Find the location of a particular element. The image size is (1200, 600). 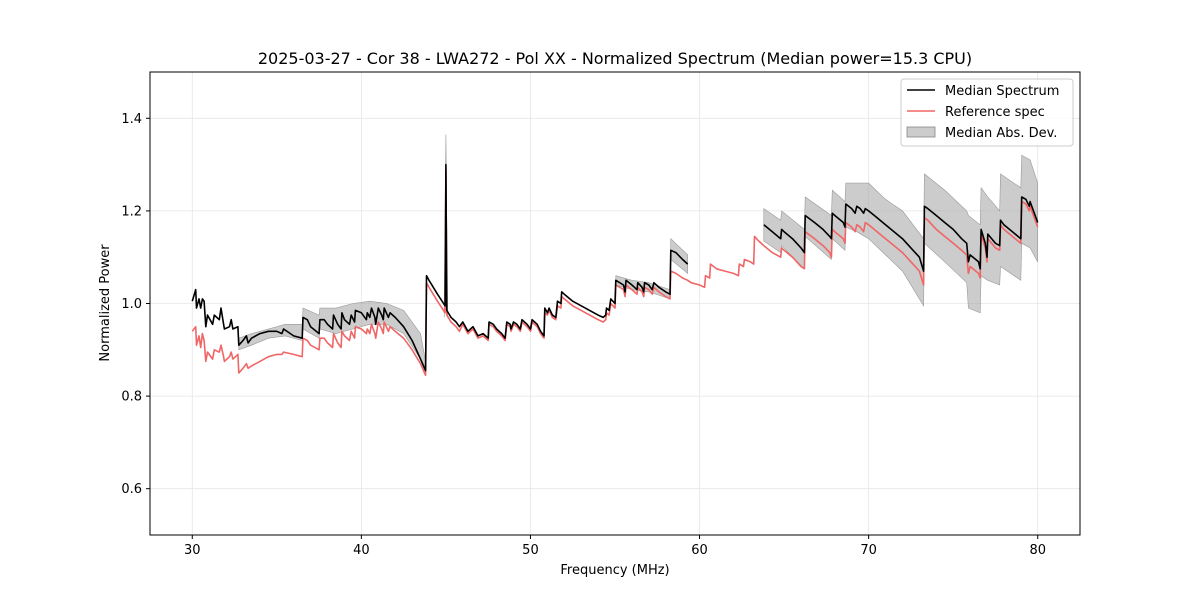

x-tick-label: 70 is located at coordinates (868, 550).